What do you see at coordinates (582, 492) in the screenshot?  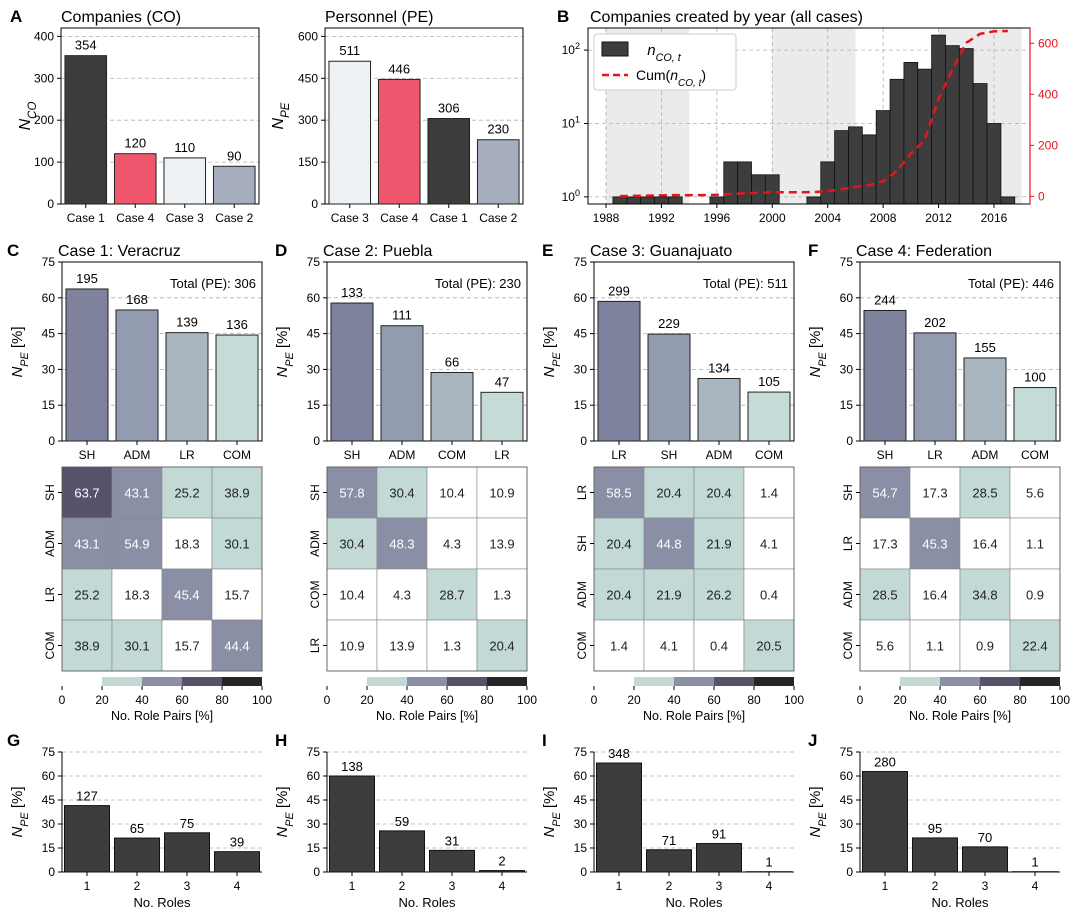 I see `heatmap-row-label: LR` at bounding box center [582, 492].